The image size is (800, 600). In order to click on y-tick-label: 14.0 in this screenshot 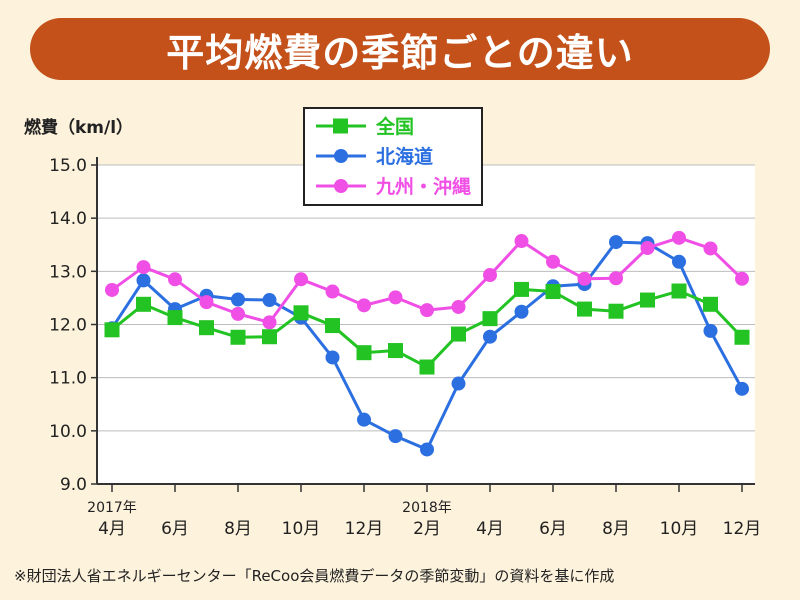, I will do `click(68, 219)`.